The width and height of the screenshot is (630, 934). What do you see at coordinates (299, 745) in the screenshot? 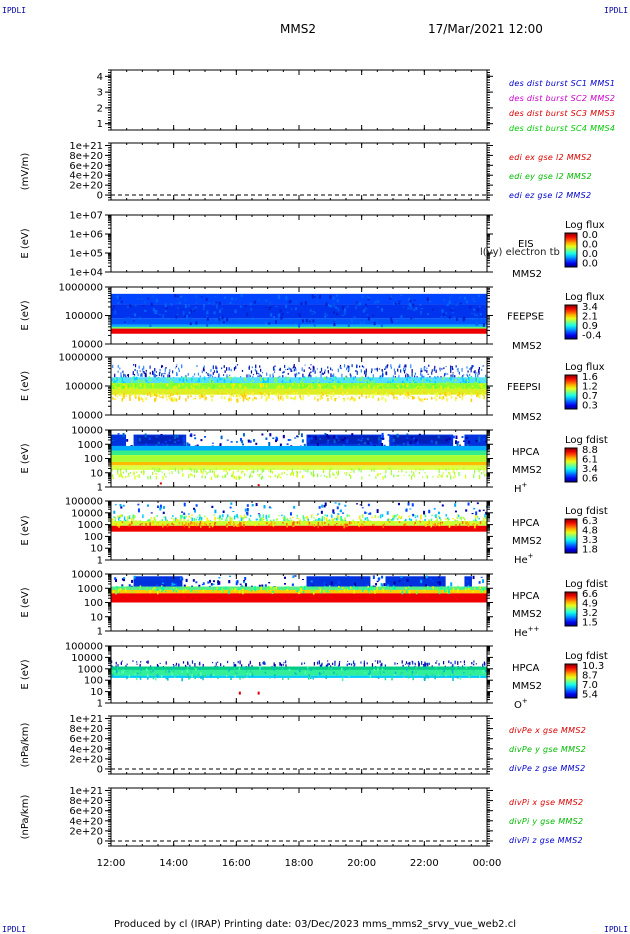
I see `panel-frame` at bounding box center [299, 745].